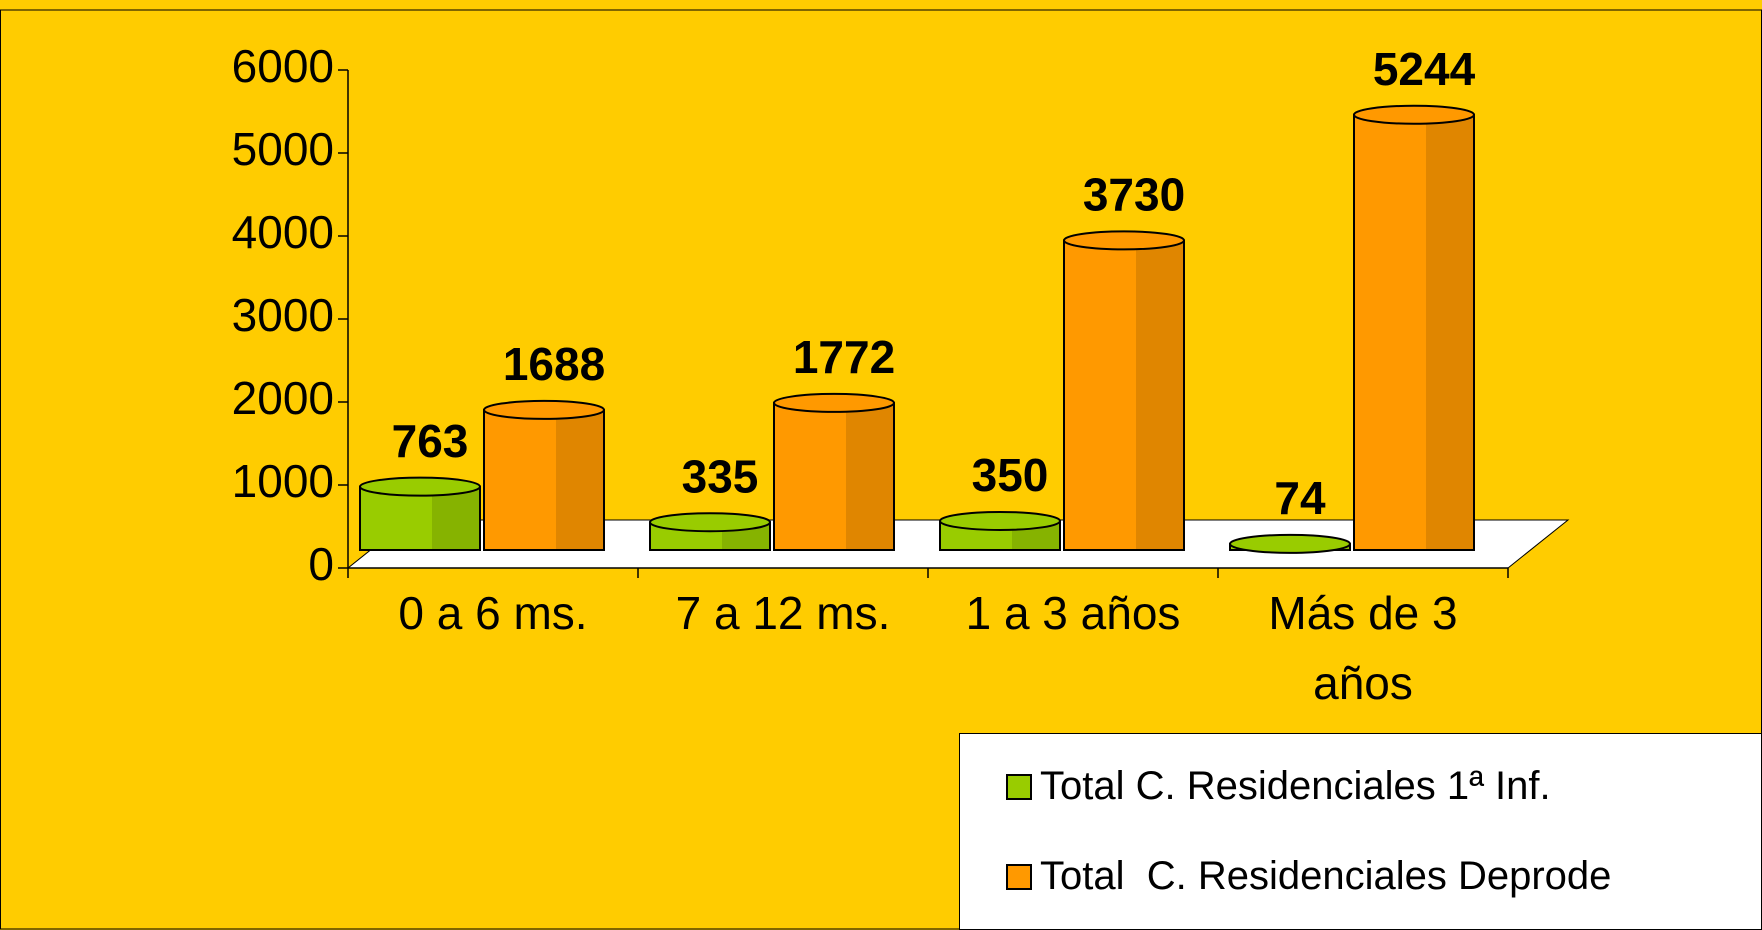 Image resolution: width=1762 pixels, height=930 pixels. Describe the element at coordinates (1363, 648) in the screenshot. I see `x-tick-label: Más de 3 años` at that location.